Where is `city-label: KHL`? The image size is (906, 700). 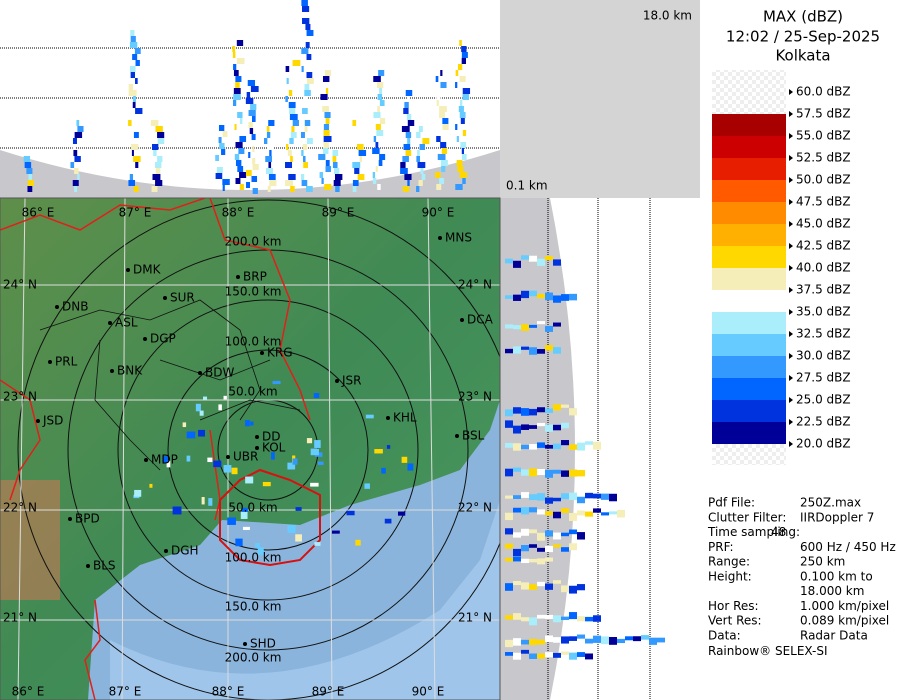
city-label: KHL is located at coordinates (405, 418).